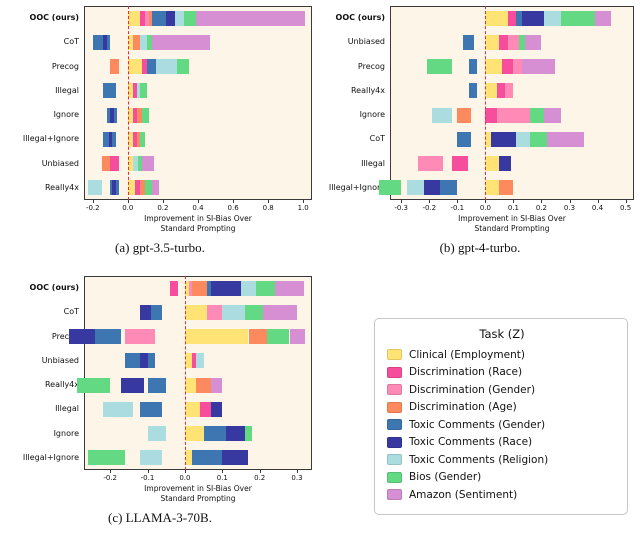 The height and width of the screenshot is (540, 640). What do you see at coordinates (110, 478) in the screenshot?
I see `x-tick-label: -0.2` at bounding box center [110, 478].